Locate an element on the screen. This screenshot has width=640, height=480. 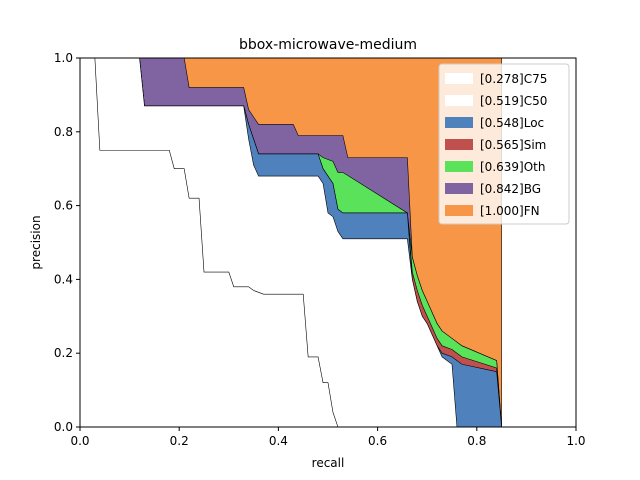
x-tick-label: 0.4 is located at coordinates (278, 441).